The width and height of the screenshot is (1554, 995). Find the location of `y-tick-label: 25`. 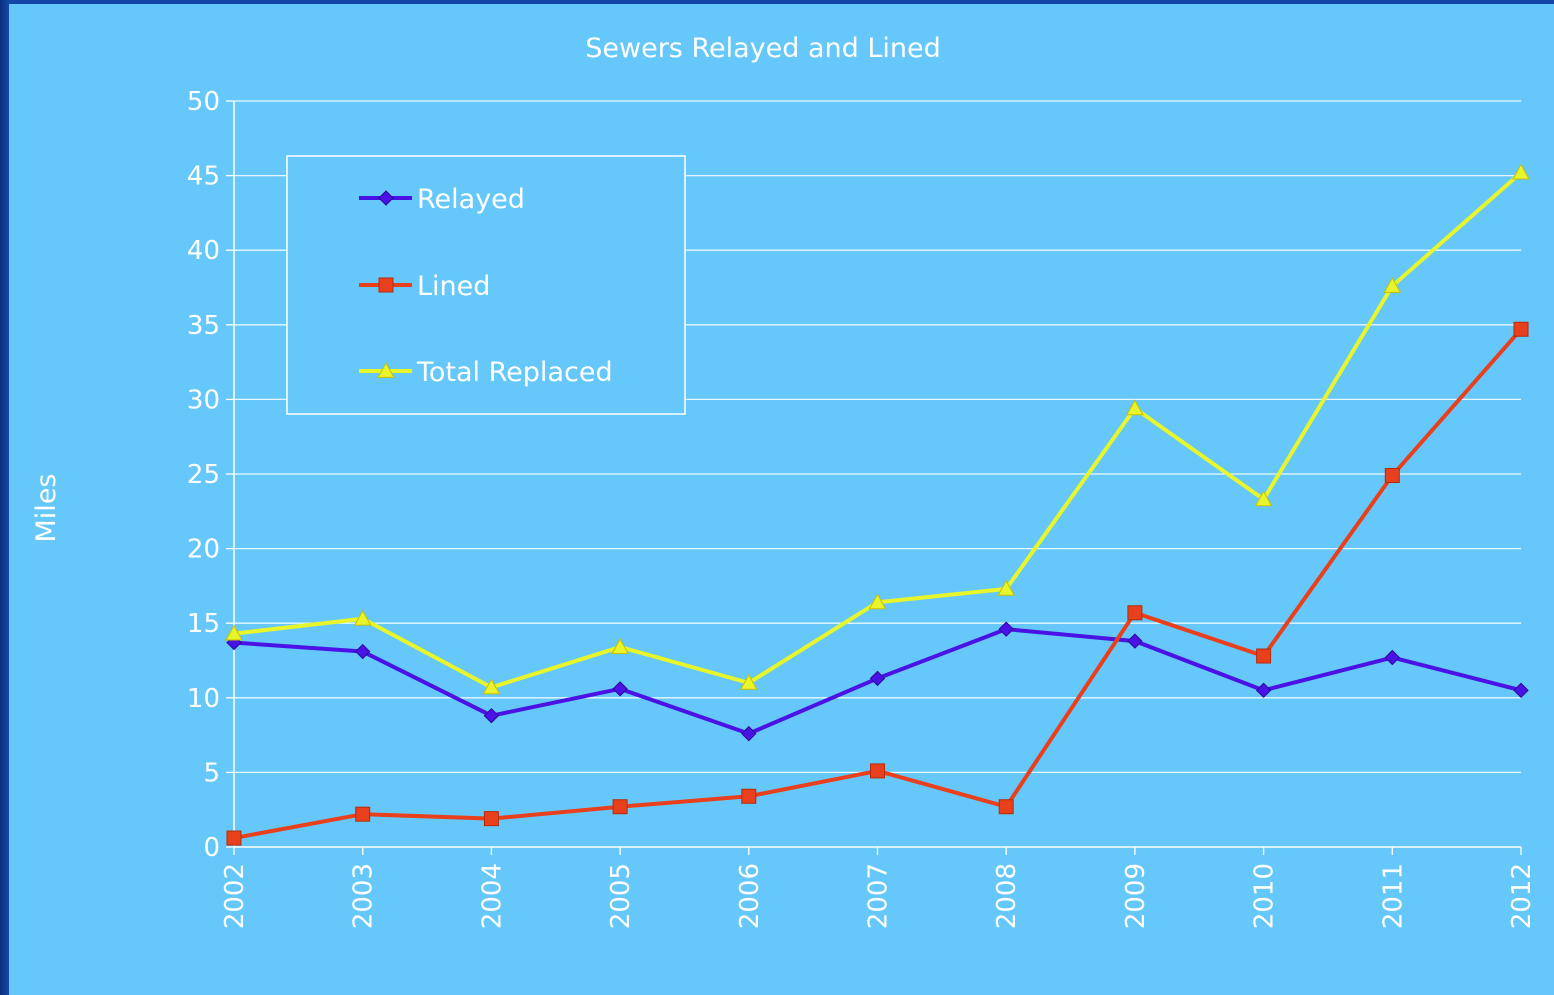

y-tick-label: 25 is located at coordinates (203, 475).